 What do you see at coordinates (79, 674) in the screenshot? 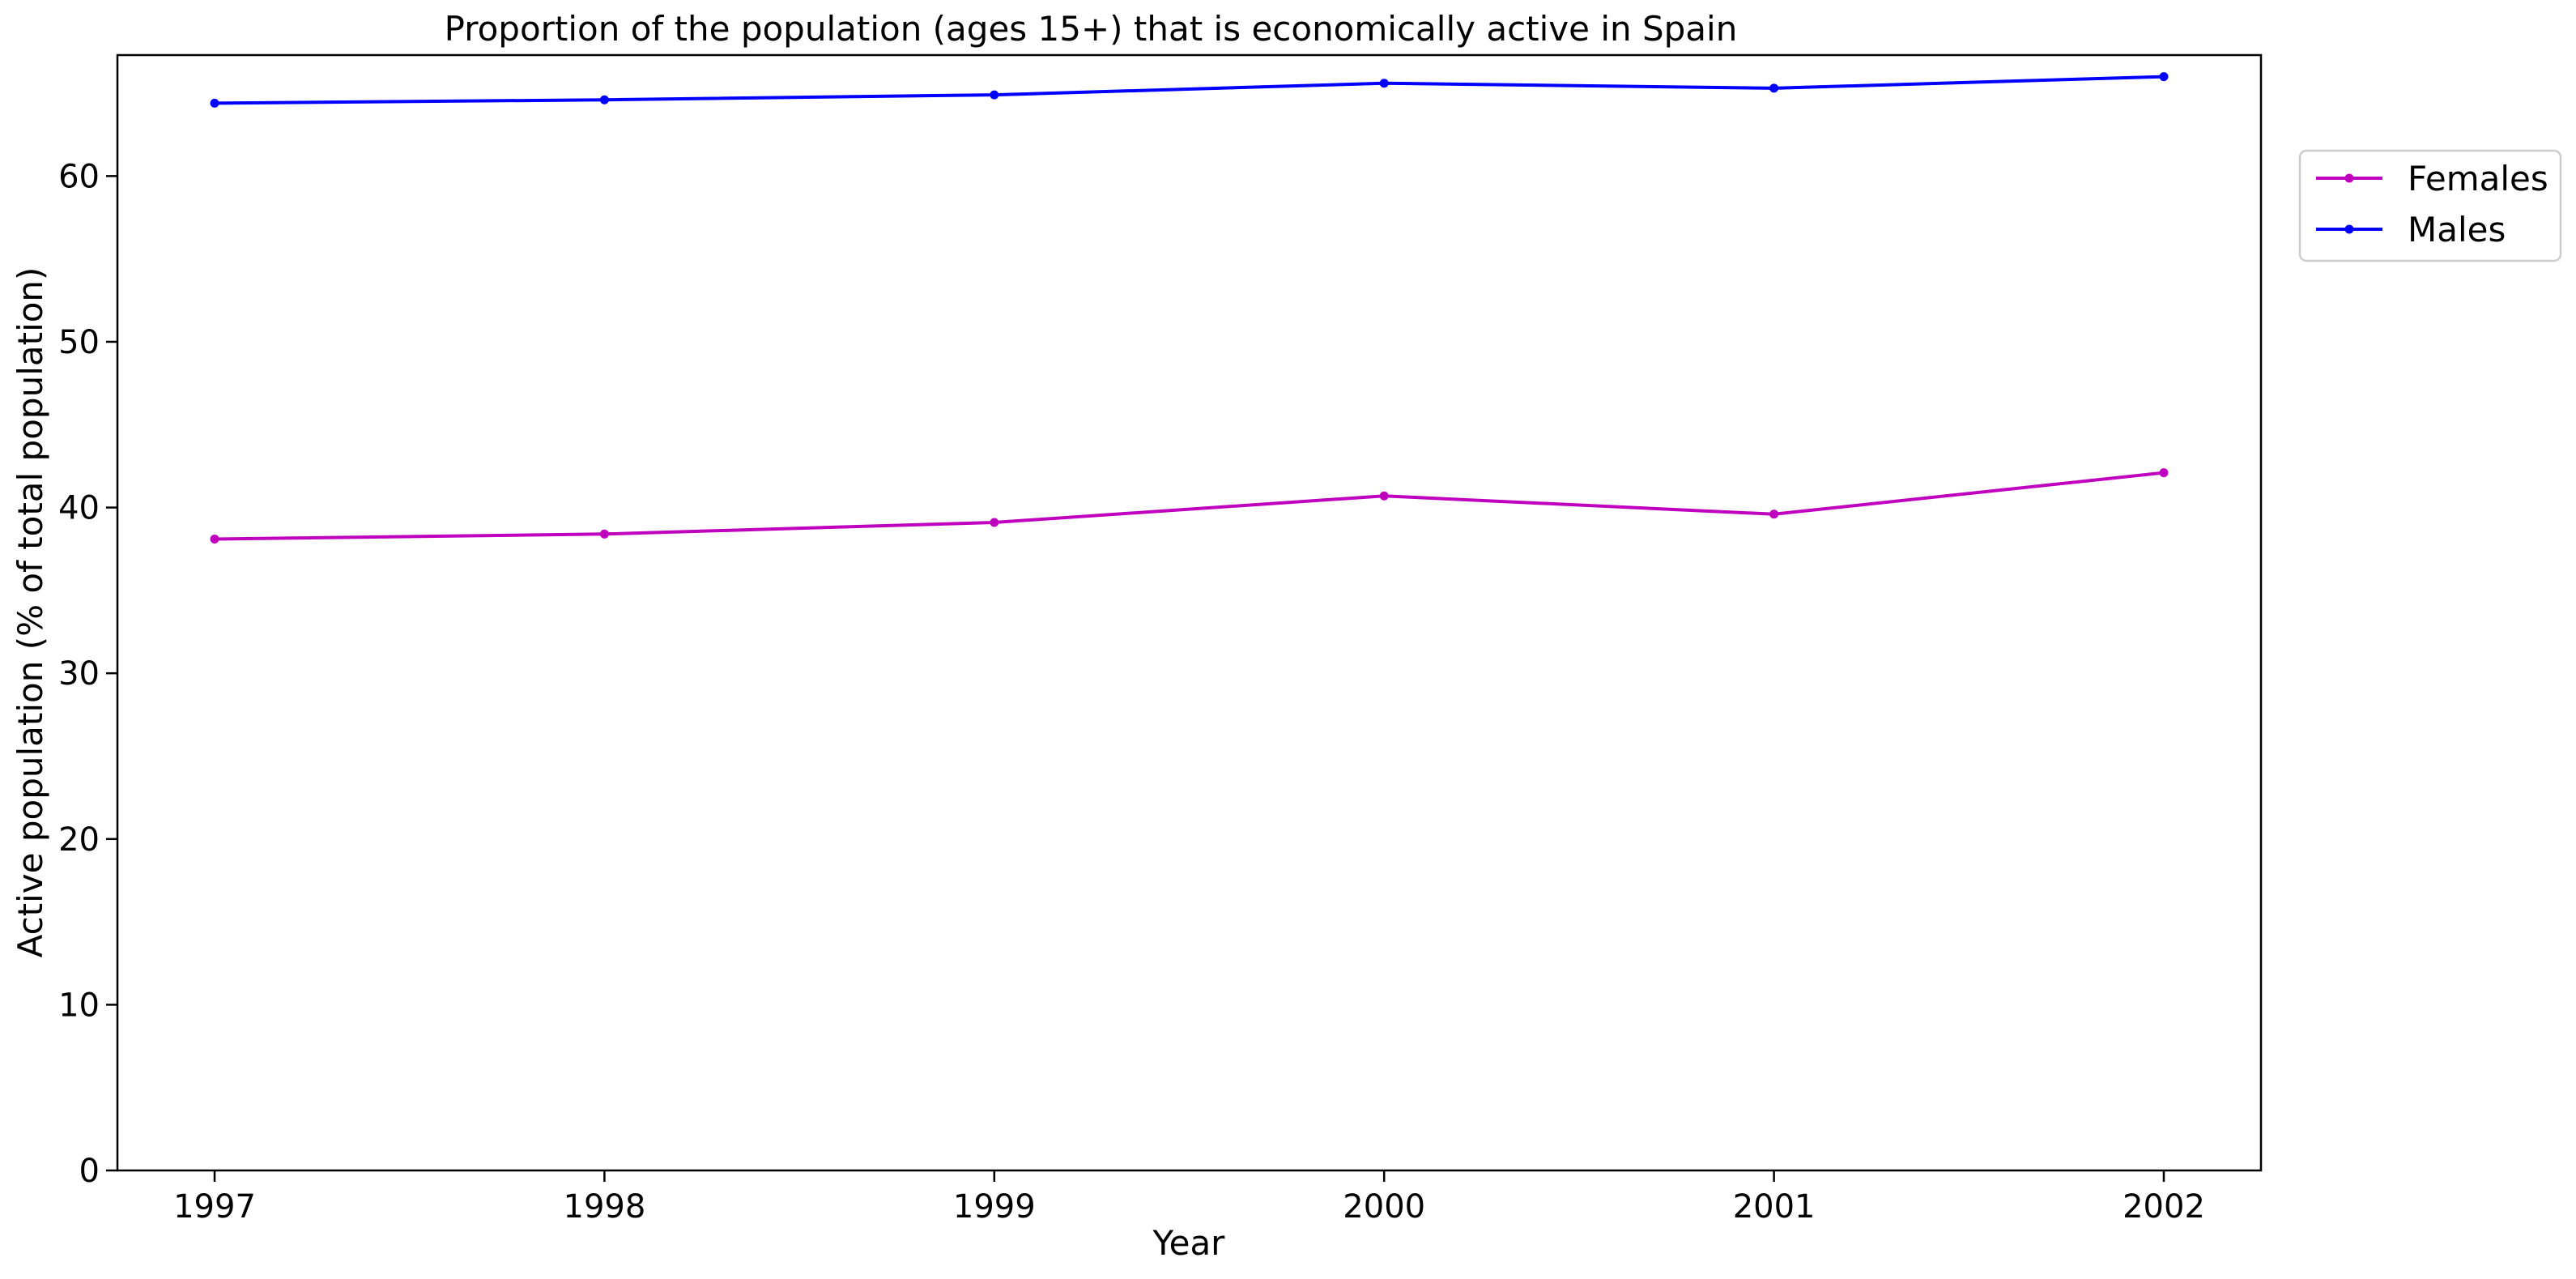
I see `y-tick-label: 30` at bounding box center [79, 674].